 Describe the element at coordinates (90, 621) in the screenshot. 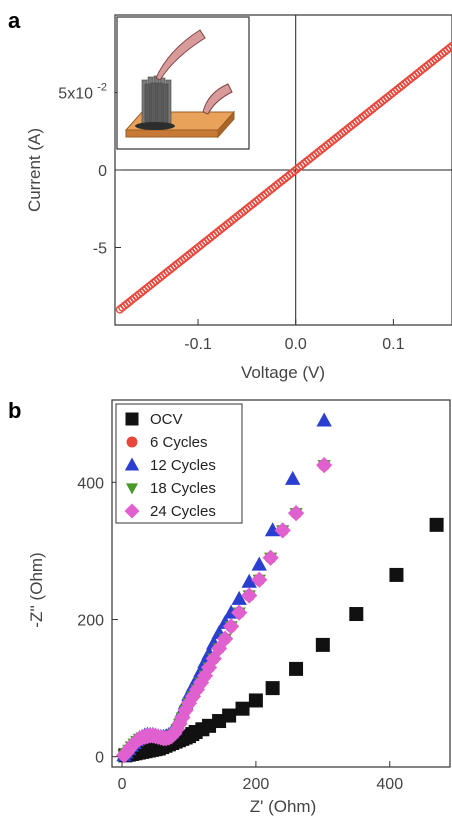

I see `chart-b-y-tick-label: 200` at that location.